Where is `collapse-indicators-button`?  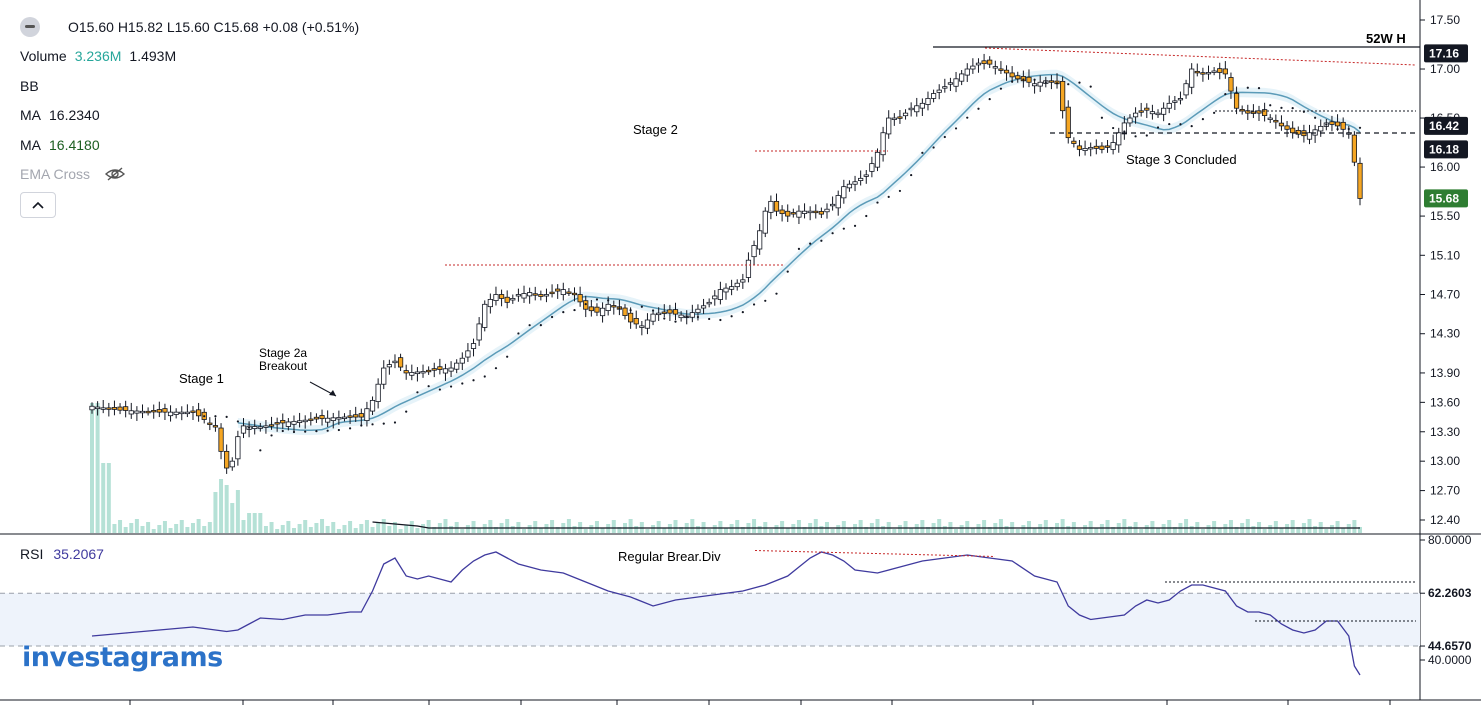
collapse-indicators-button is located at coordinates (38, 205).